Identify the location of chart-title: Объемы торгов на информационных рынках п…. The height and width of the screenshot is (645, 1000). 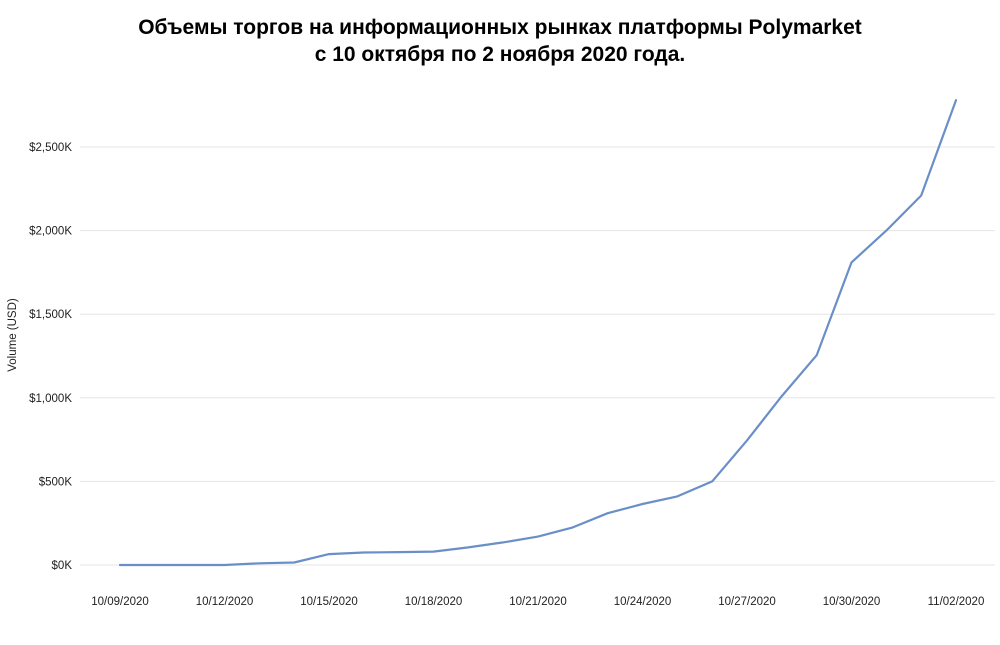
(500, 41).